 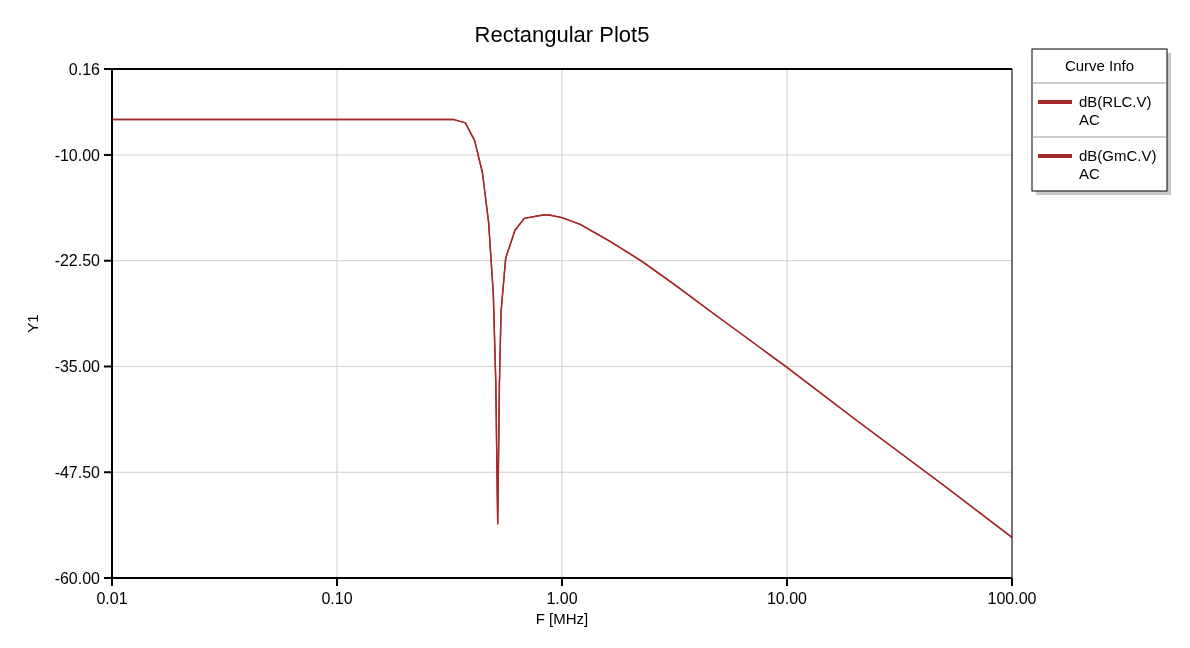 I want to click on x-tick-label: 100.00, so click(x=1012, y=598).